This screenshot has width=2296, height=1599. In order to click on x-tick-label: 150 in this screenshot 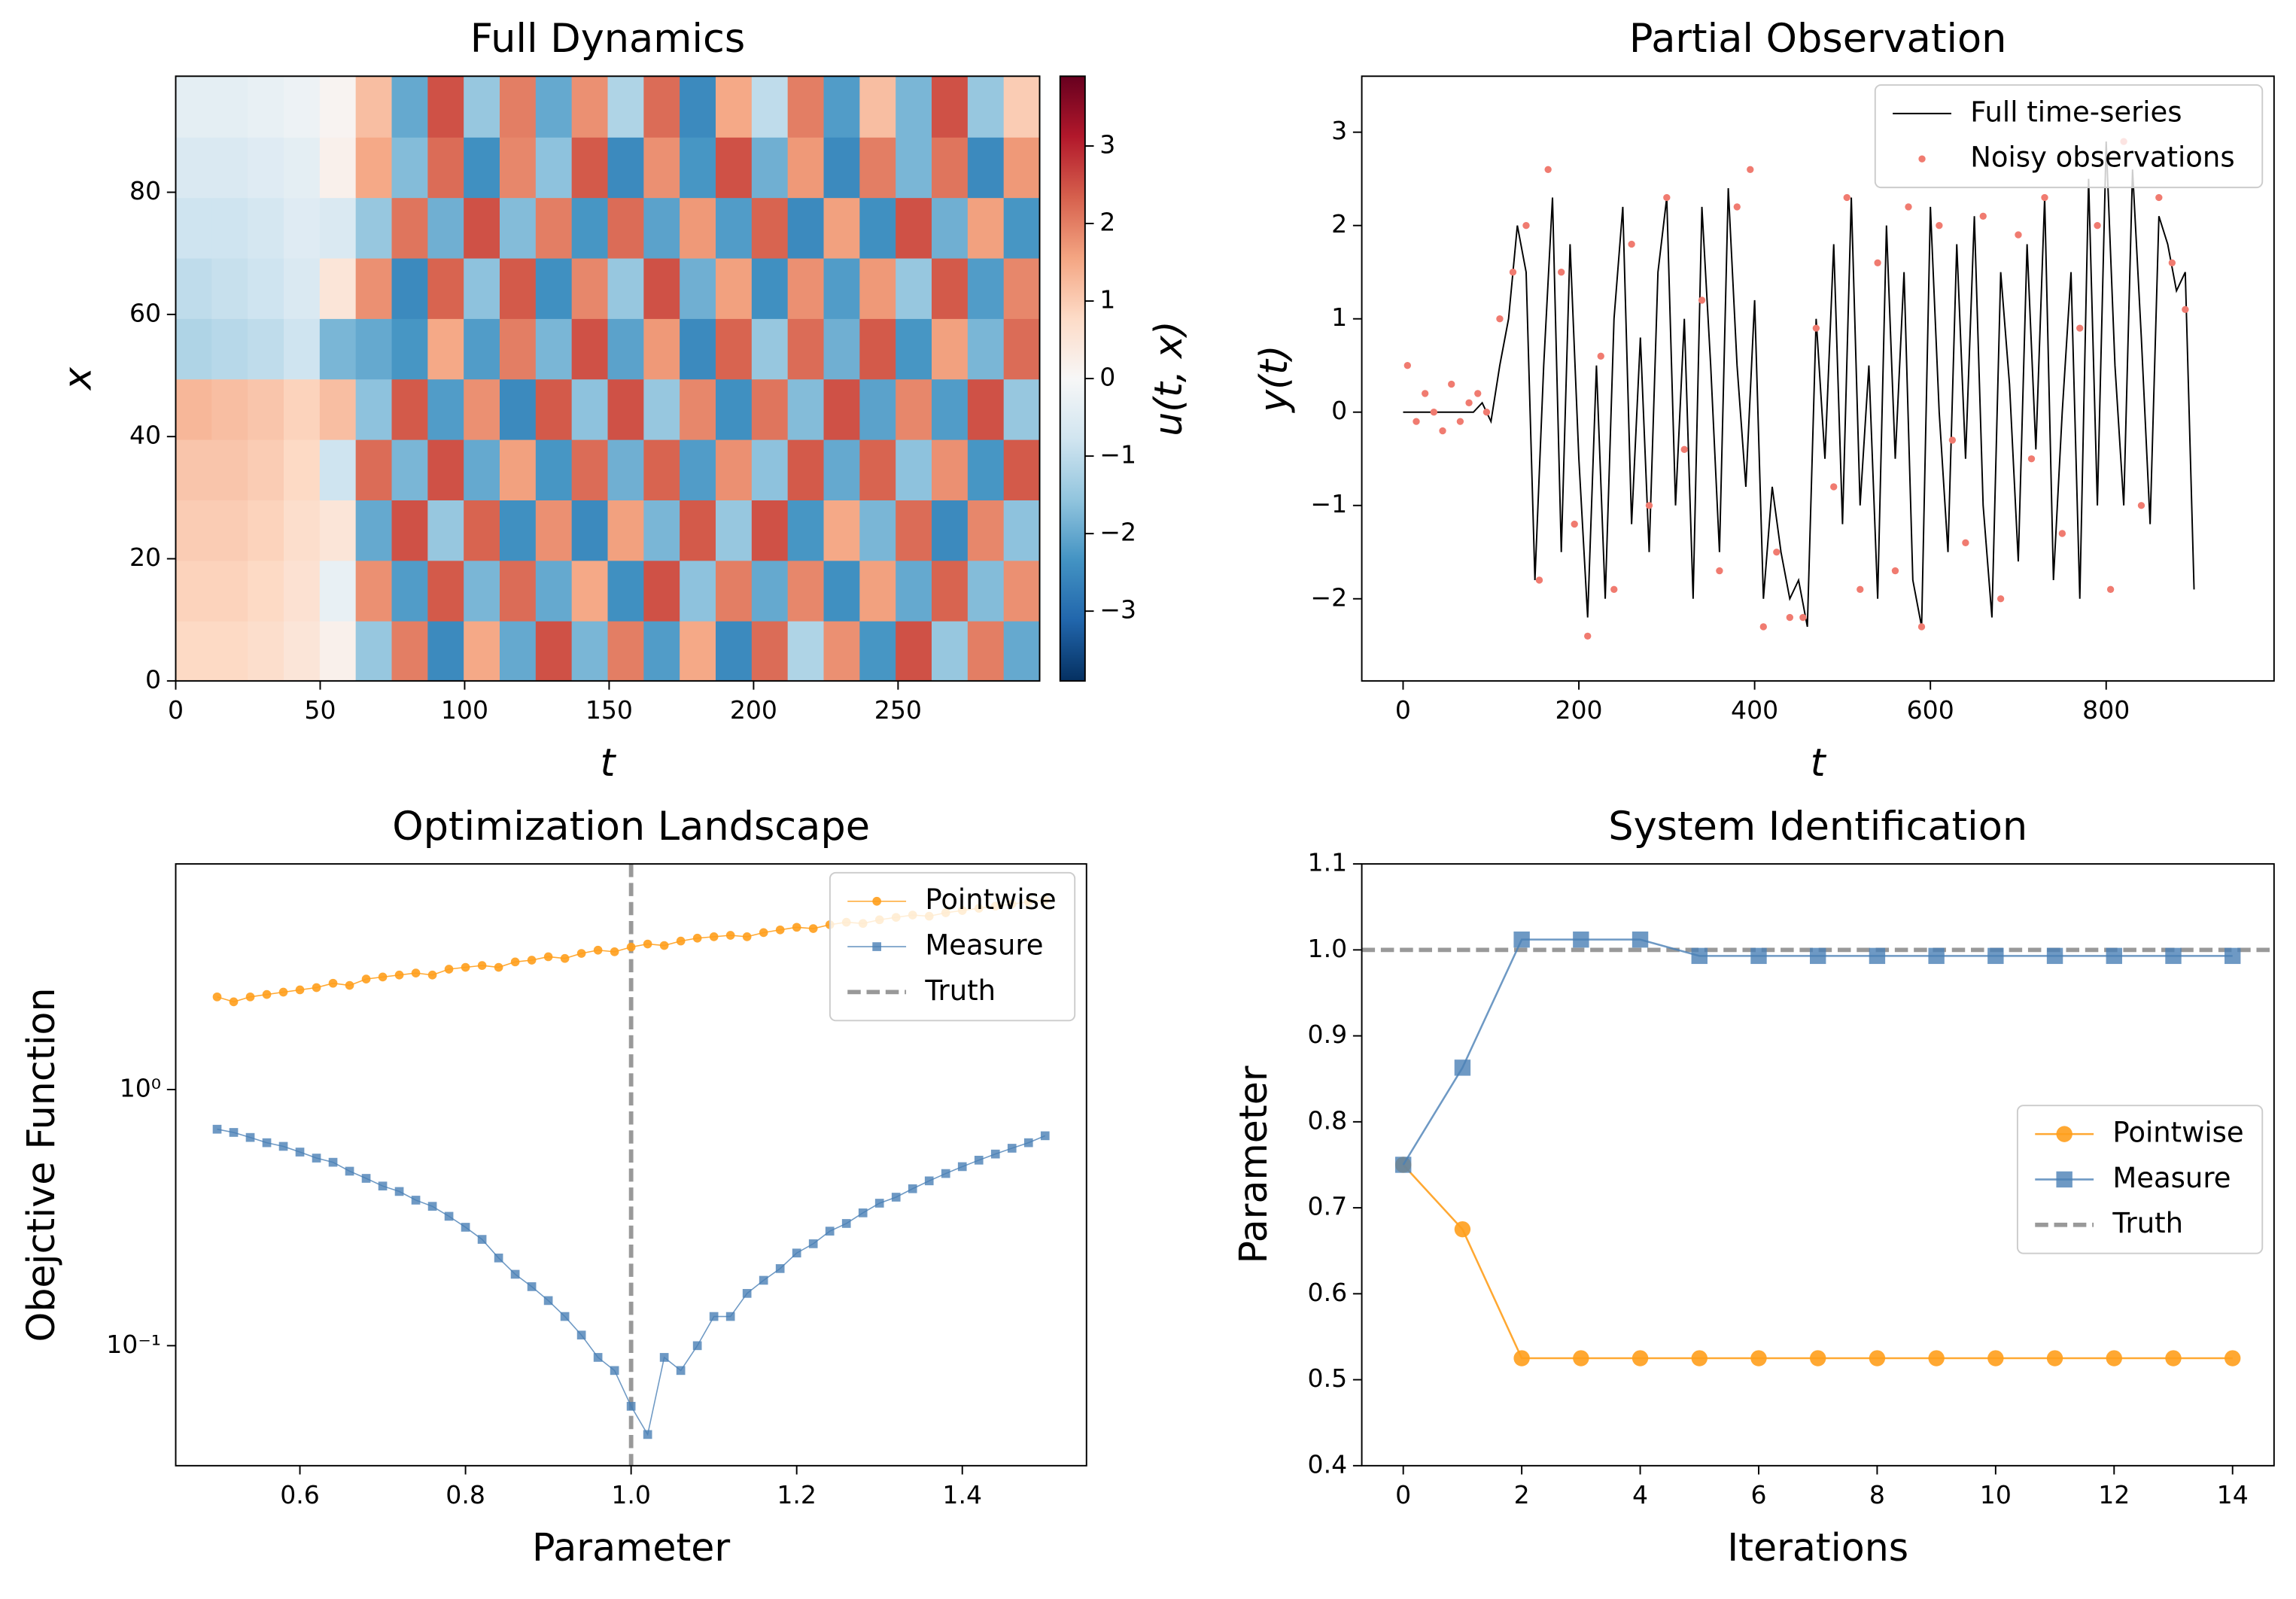, I will do `click(609, 710)`.